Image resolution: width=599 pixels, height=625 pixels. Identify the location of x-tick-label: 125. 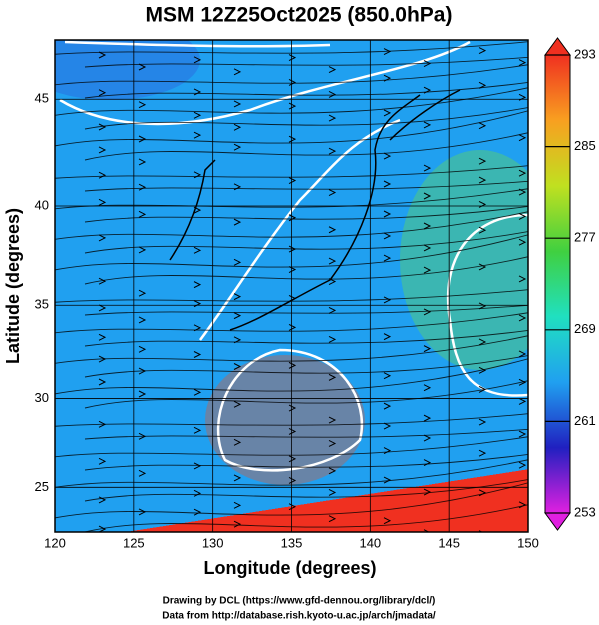
(134, 542).